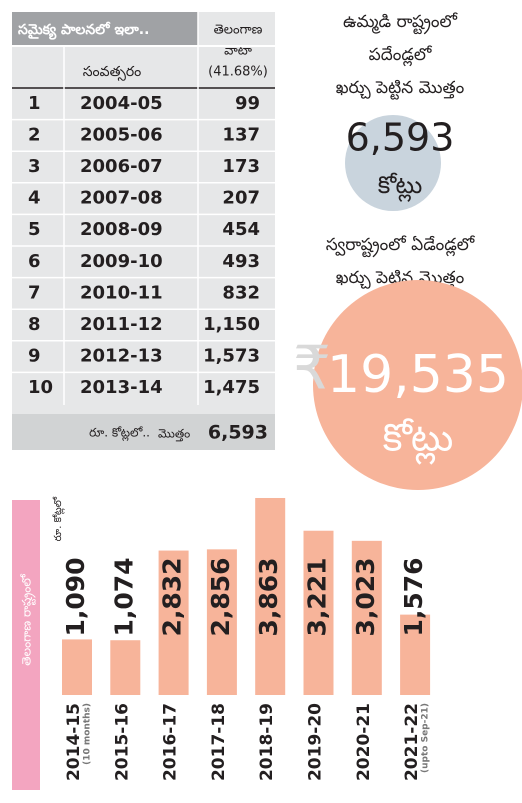 Image resolution: width=522 pixels, height=803 pixels. Describe the element at coordinates (88, 734) in the screenshot. I see `category-note: (10 months)` at that location.